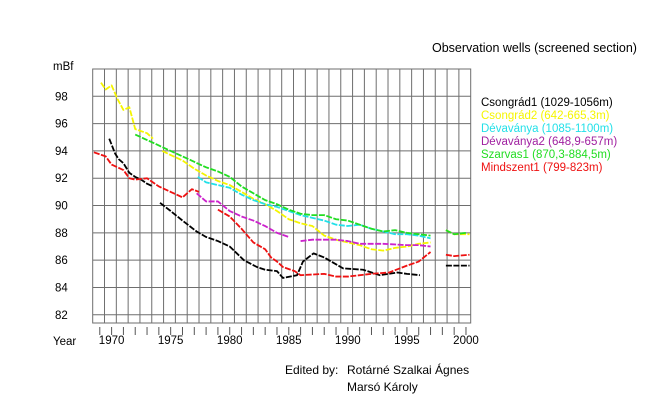 The image size is (650, 417). Describe the element at coordinates (407, 341) in the screenshot. I see `x-tick-label: 1995` at that location.